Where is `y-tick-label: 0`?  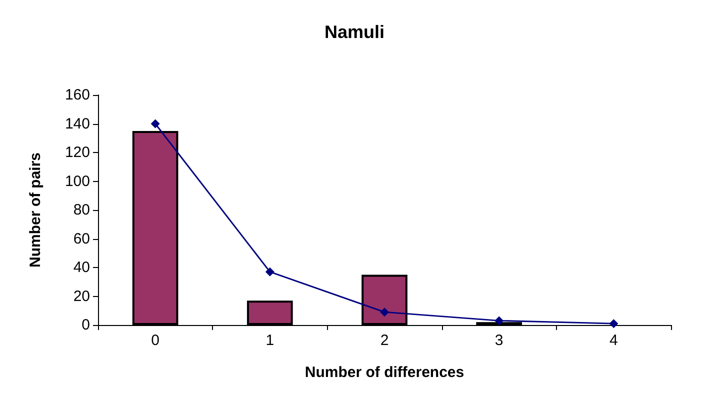 y-tick-label: 0 is located at coordinates (86, 325).